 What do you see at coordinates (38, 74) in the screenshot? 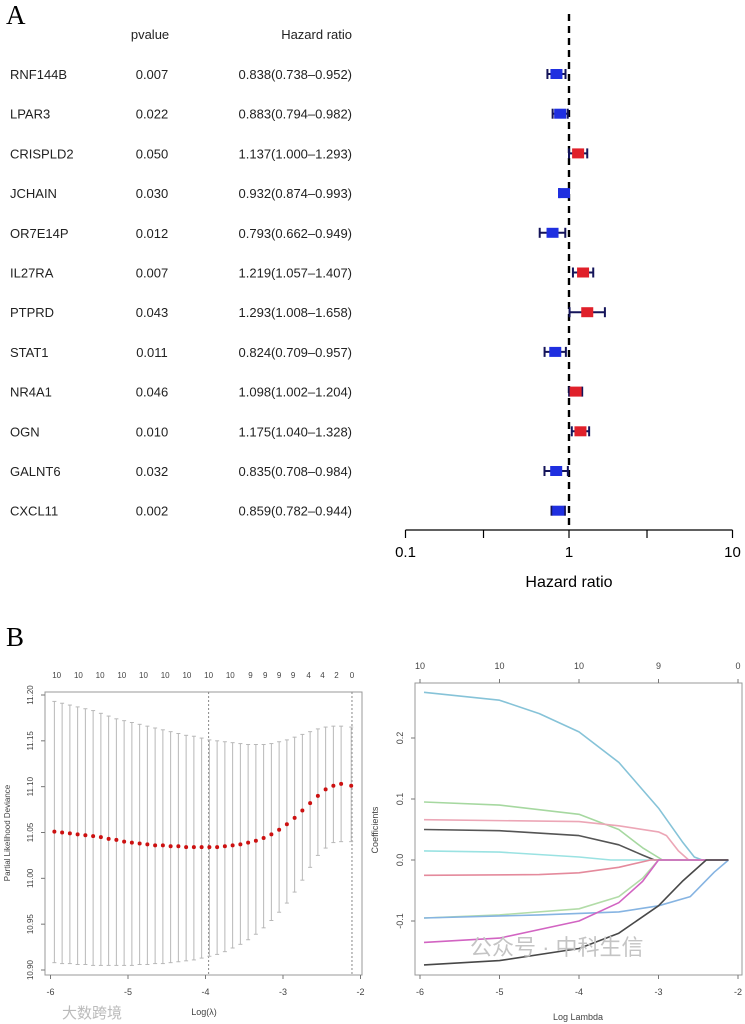
I see `gene-name: RNF144B` at bounding box center [38, 74].